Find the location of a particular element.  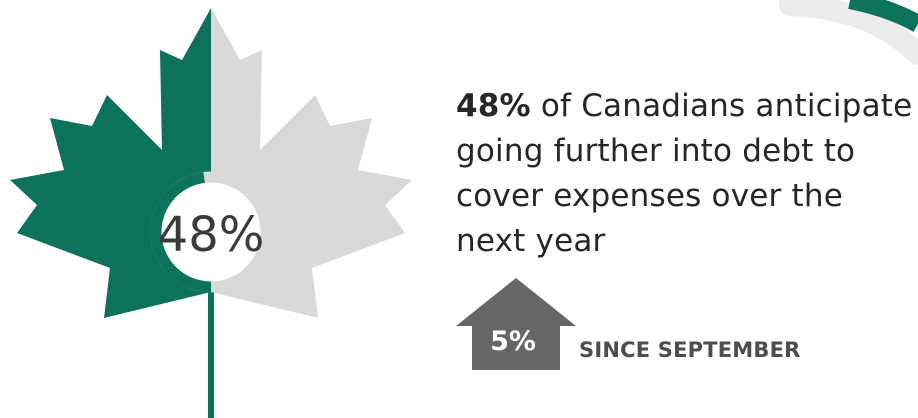

headline-highlight: 48% is located at coordinates (493, 106).